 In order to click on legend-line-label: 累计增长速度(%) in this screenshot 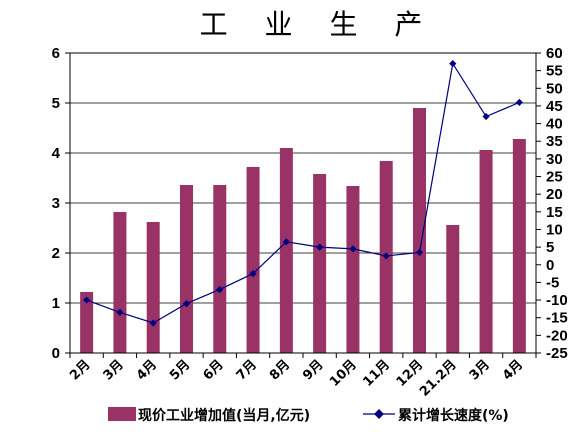, I will do `click(453, 415)`.